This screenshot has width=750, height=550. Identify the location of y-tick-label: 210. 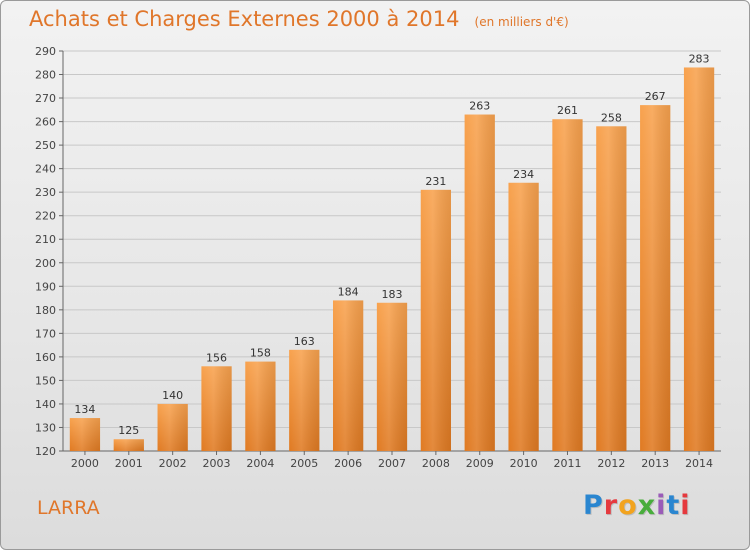
(45, 239).